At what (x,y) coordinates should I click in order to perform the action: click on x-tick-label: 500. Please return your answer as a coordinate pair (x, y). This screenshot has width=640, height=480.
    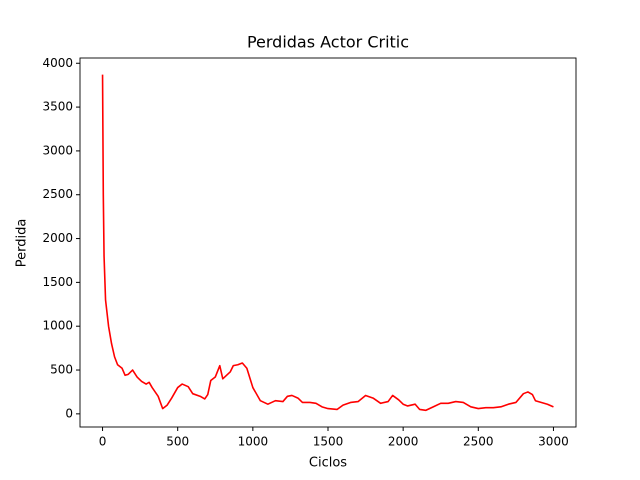
    Looking at the image, I should click on (177, 442).